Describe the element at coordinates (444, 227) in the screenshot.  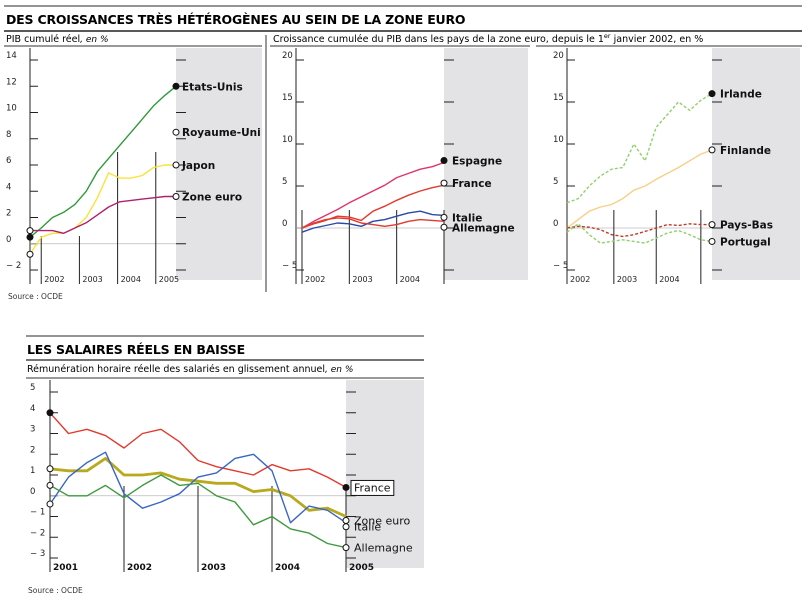
I see `c2-marker-allemagne` at that location.